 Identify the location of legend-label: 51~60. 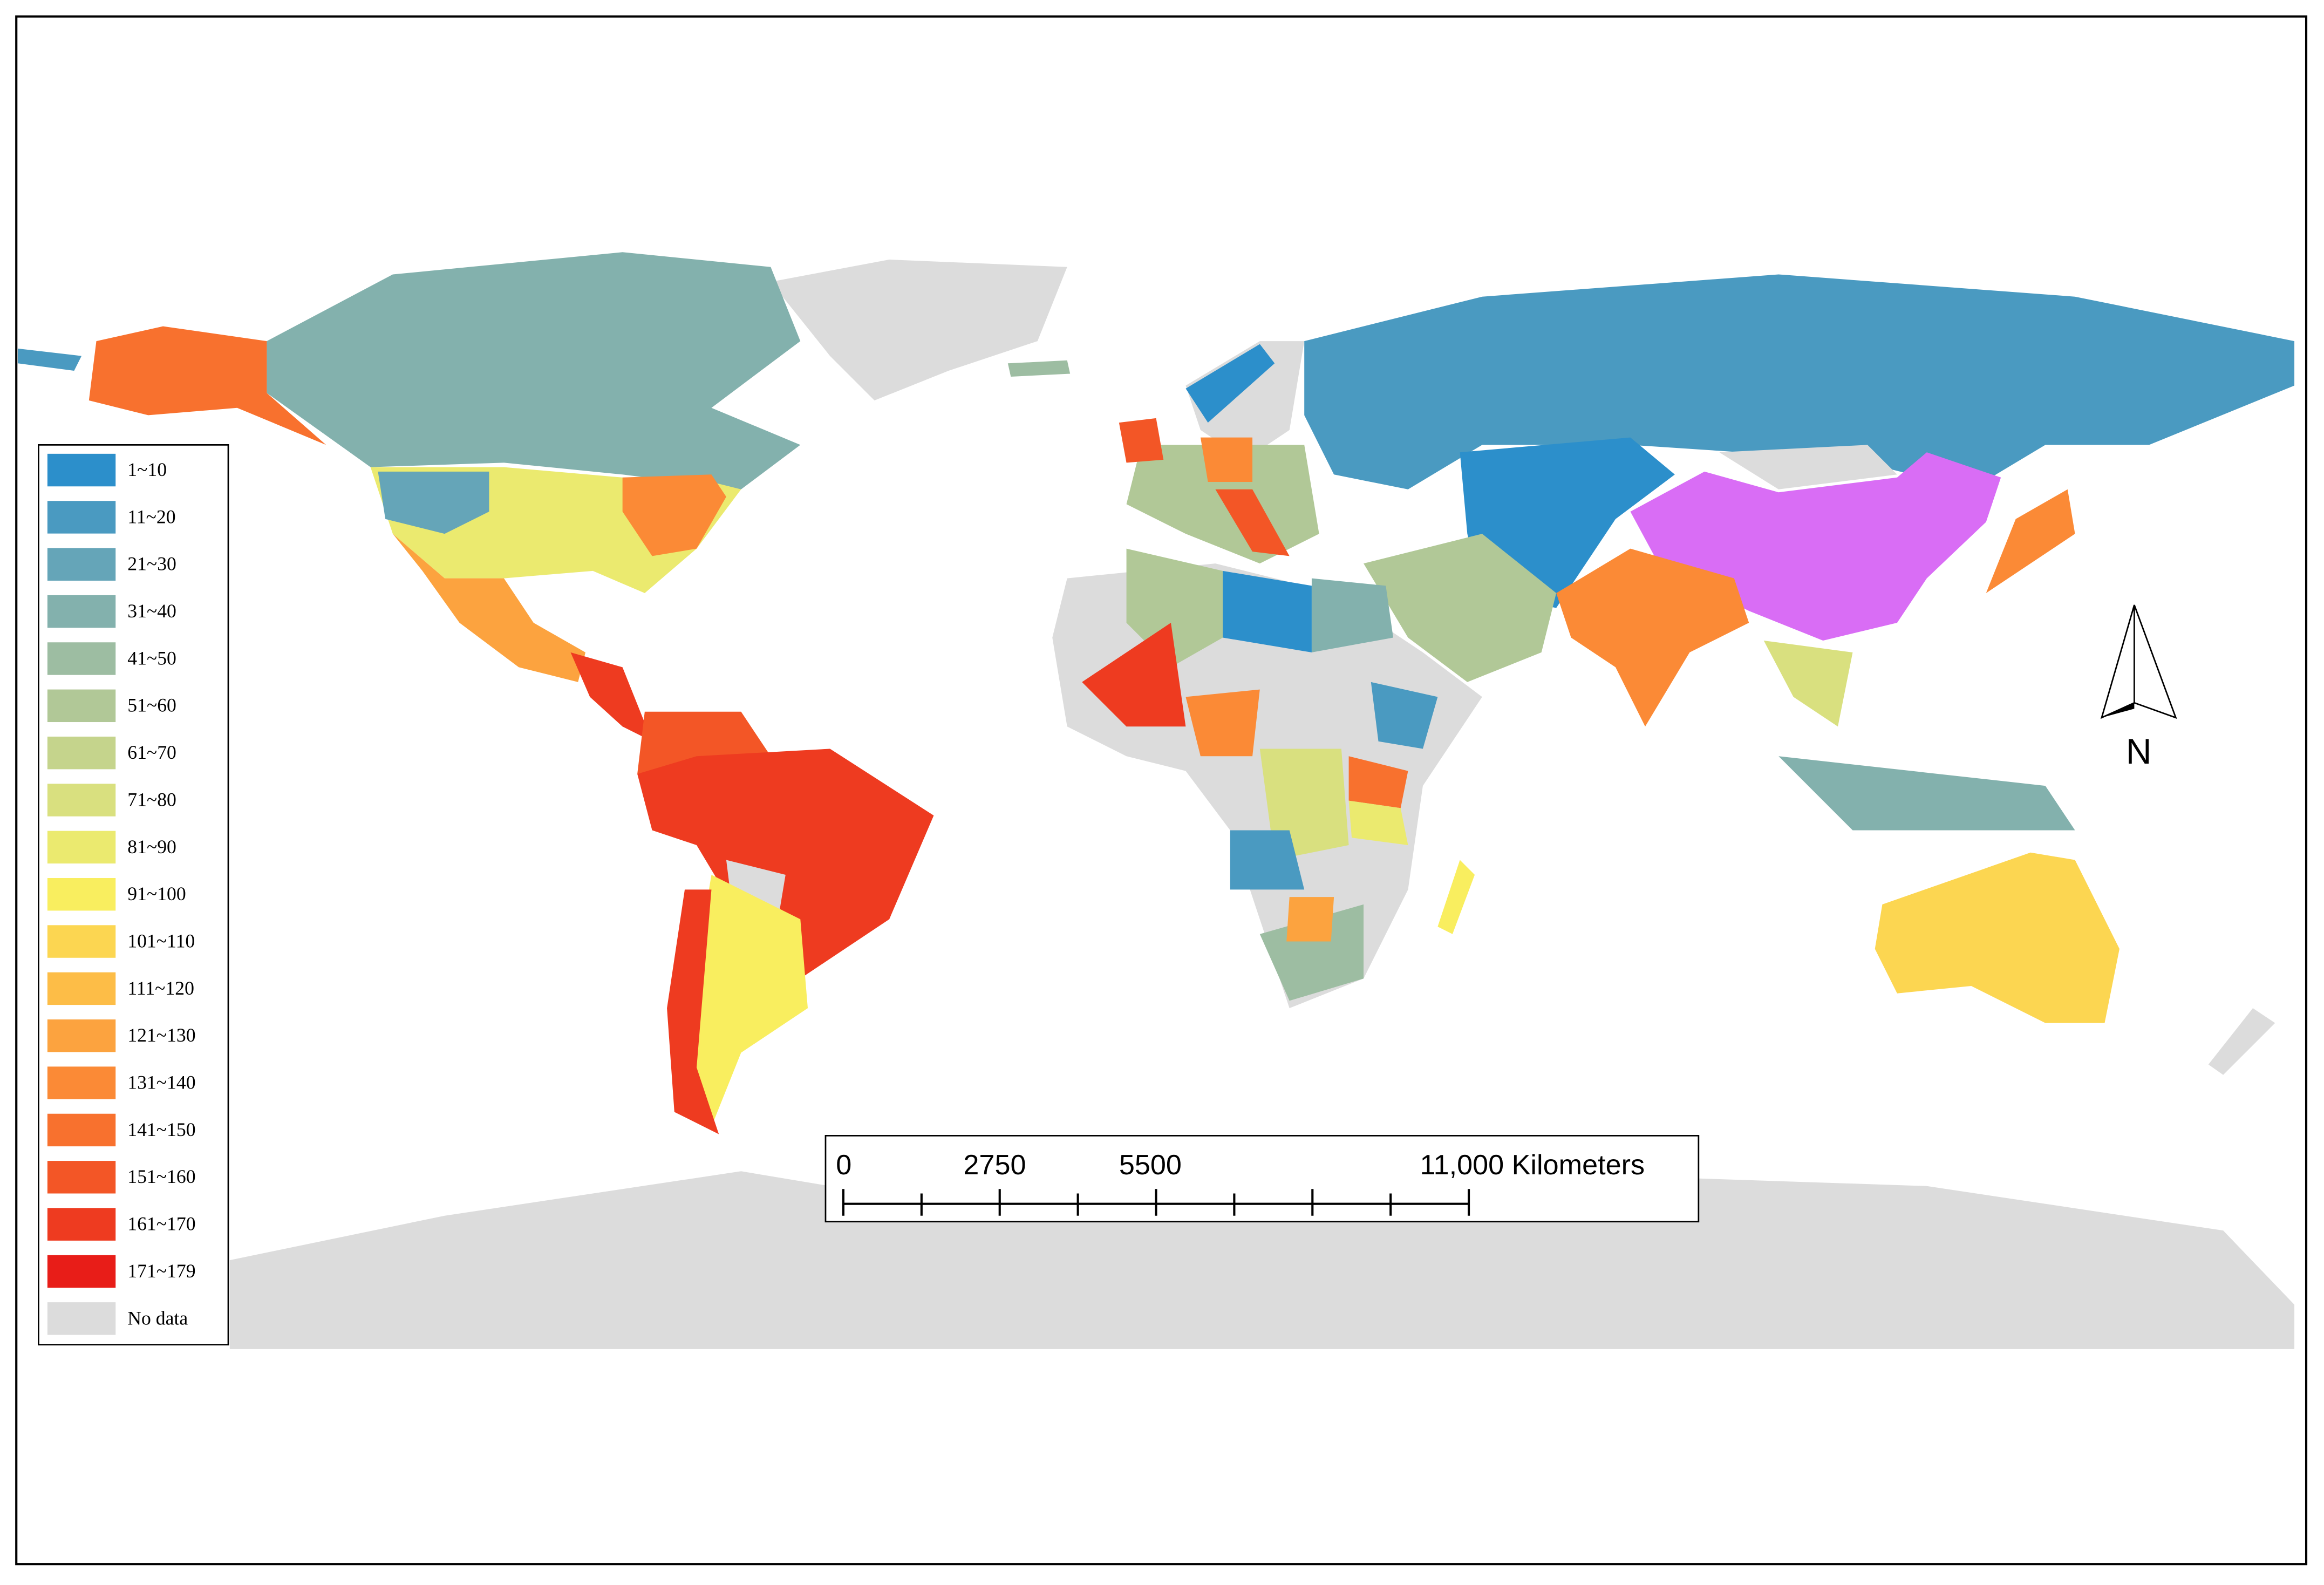
(151, 705).